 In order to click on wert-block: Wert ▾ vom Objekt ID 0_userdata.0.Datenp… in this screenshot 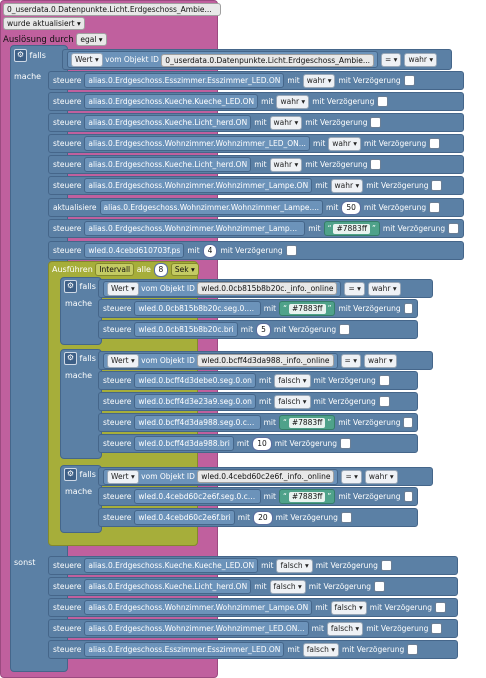, I will do `click(222, 59)`.